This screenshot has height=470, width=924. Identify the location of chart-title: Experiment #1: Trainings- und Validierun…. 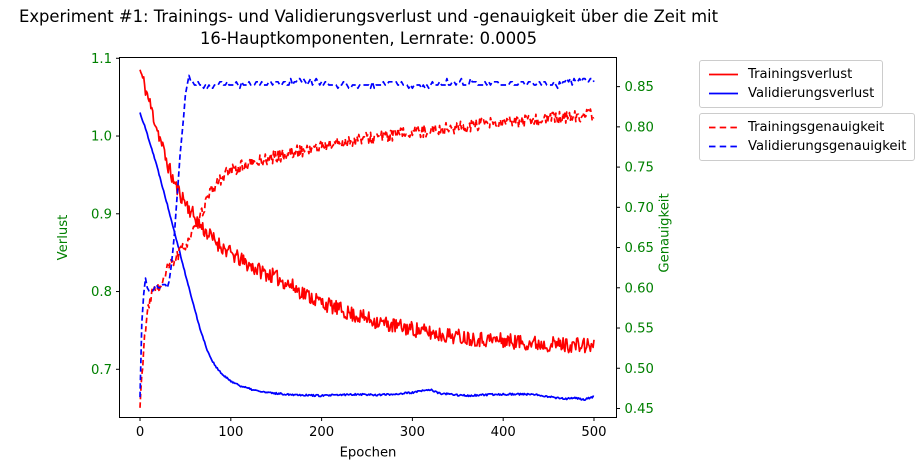
(368, 27).